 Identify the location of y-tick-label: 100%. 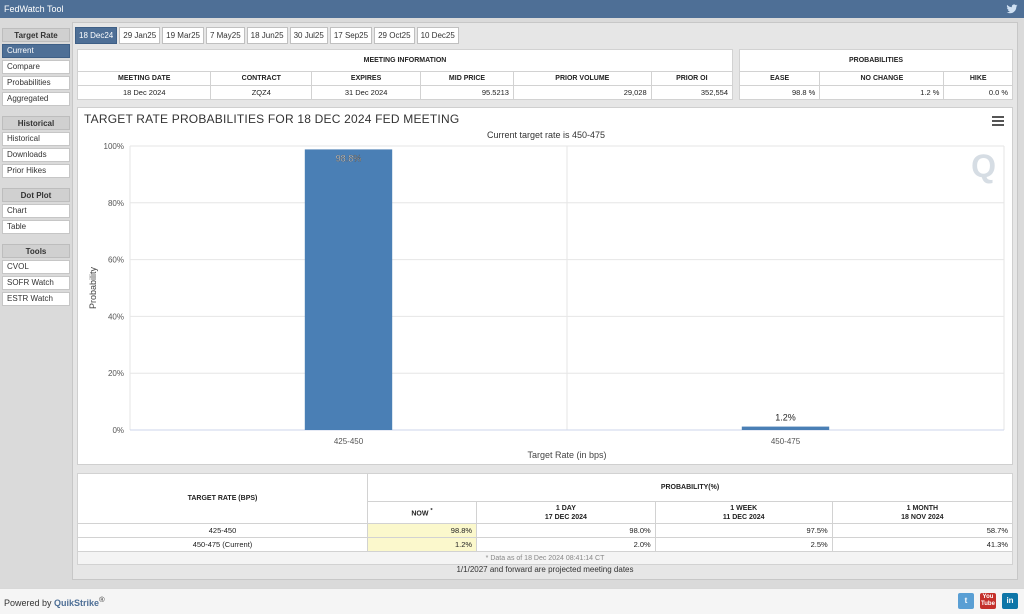
(114, 146).